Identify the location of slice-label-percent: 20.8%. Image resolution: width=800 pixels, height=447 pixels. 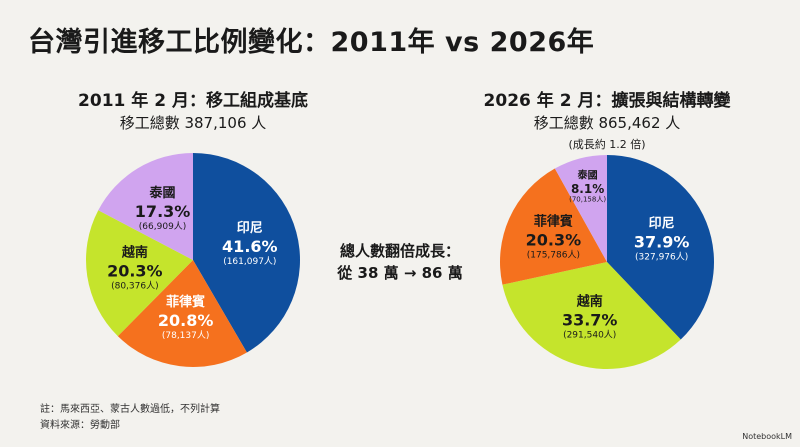
(186, 320).